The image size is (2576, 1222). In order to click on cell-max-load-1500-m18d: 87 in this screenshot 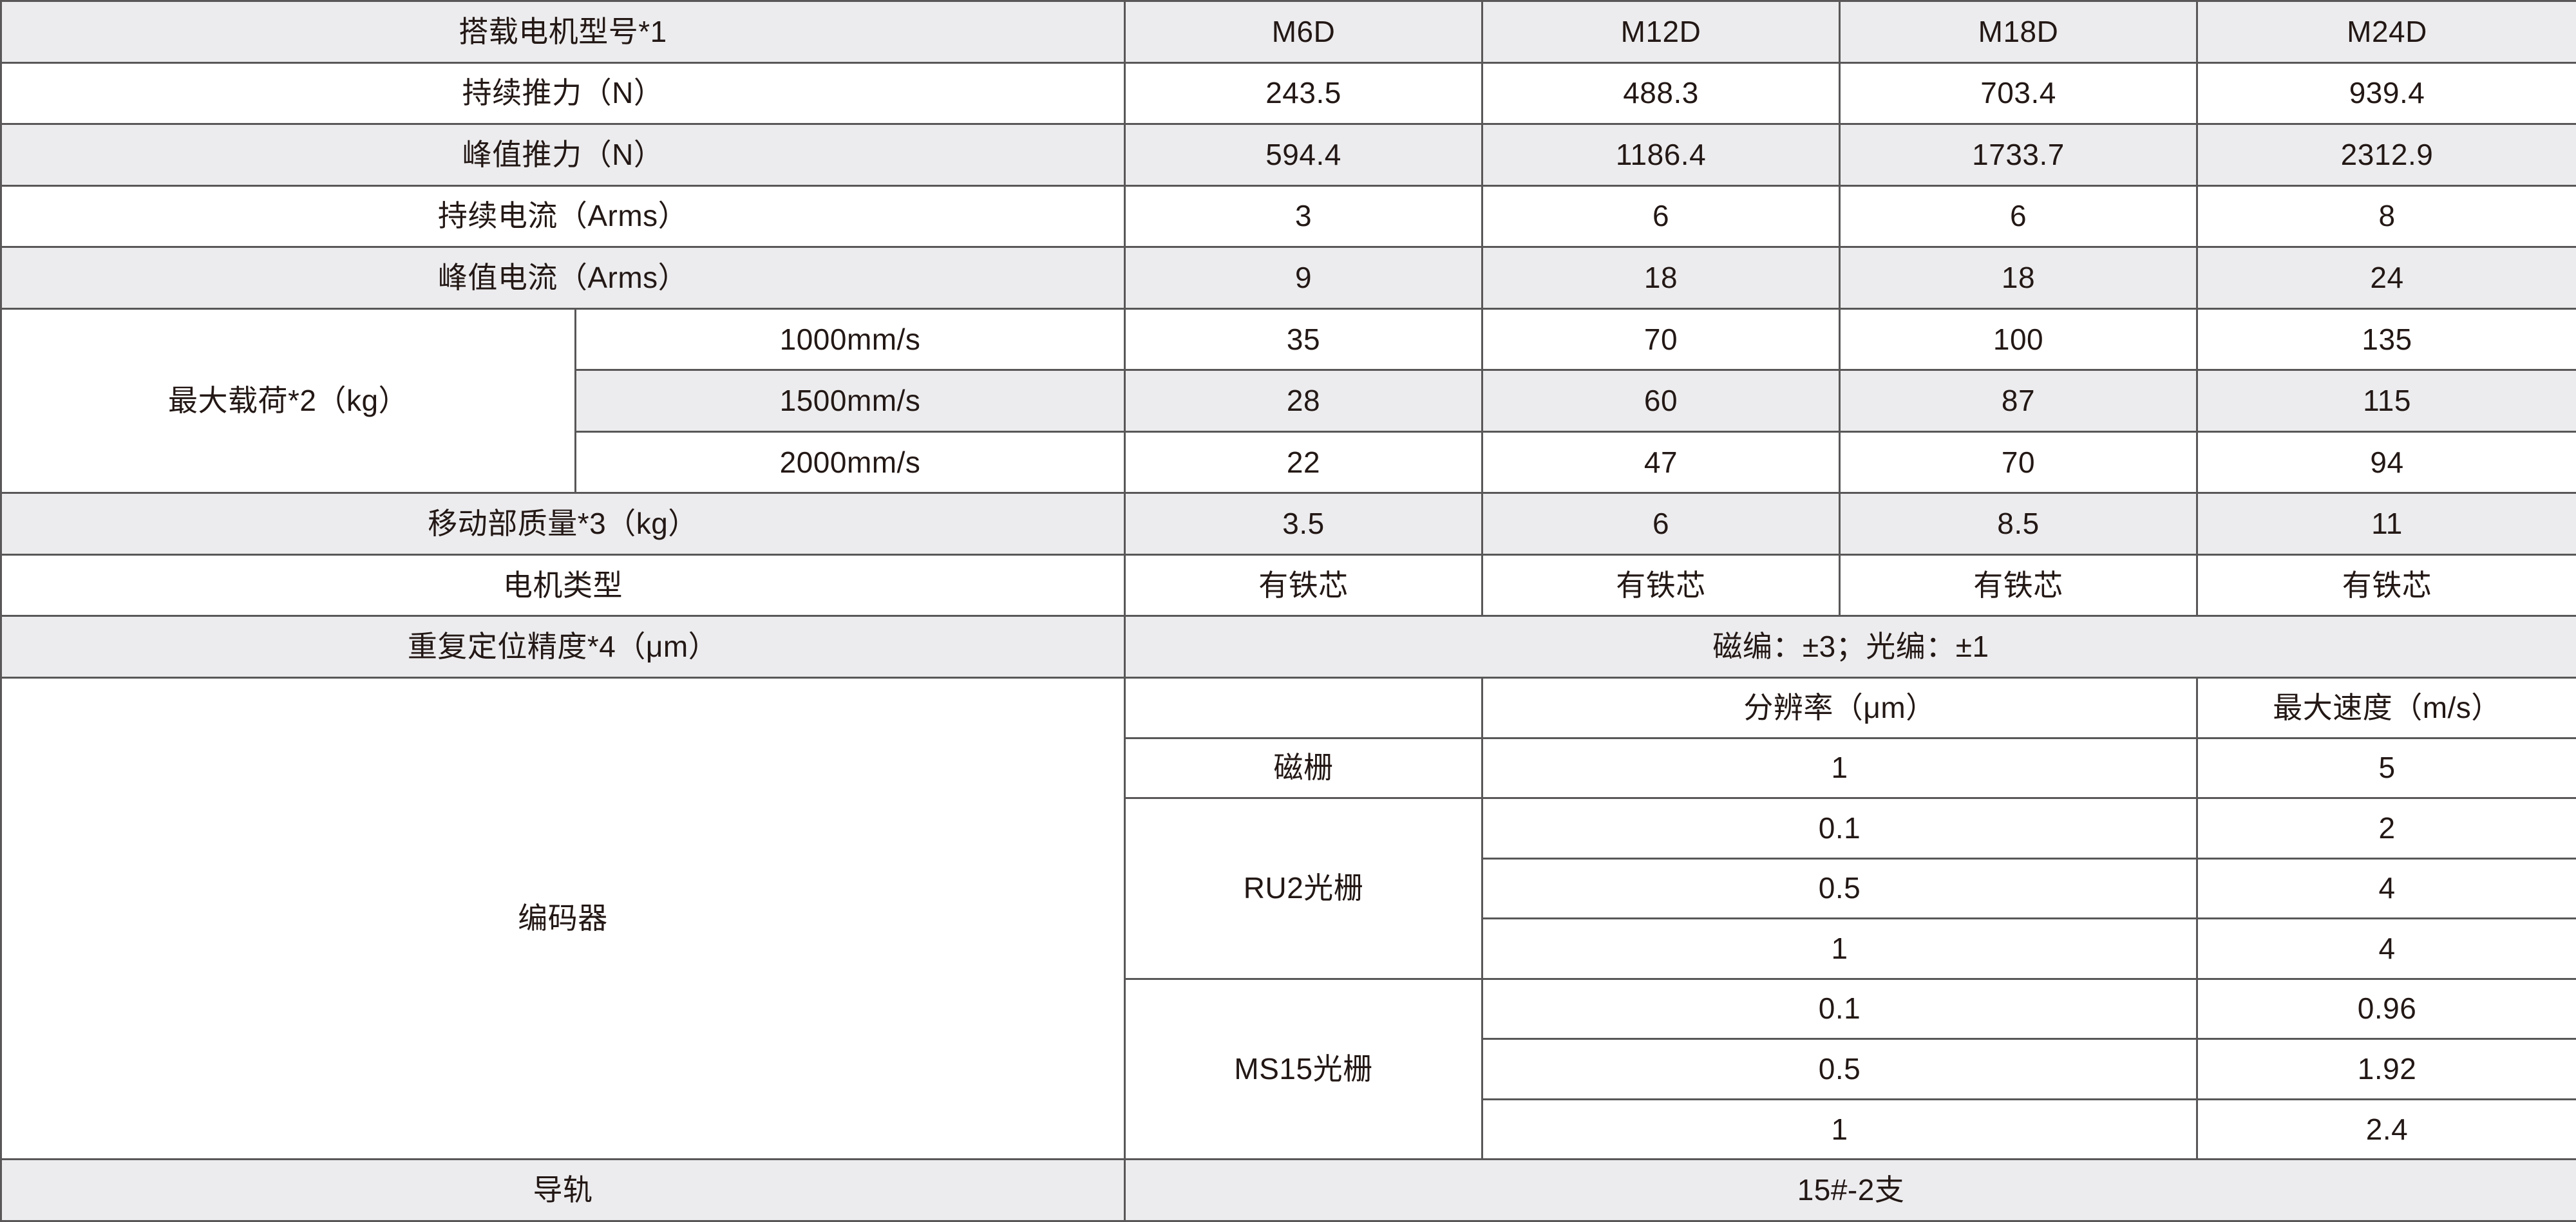, I will do `click(2019, 401)`.